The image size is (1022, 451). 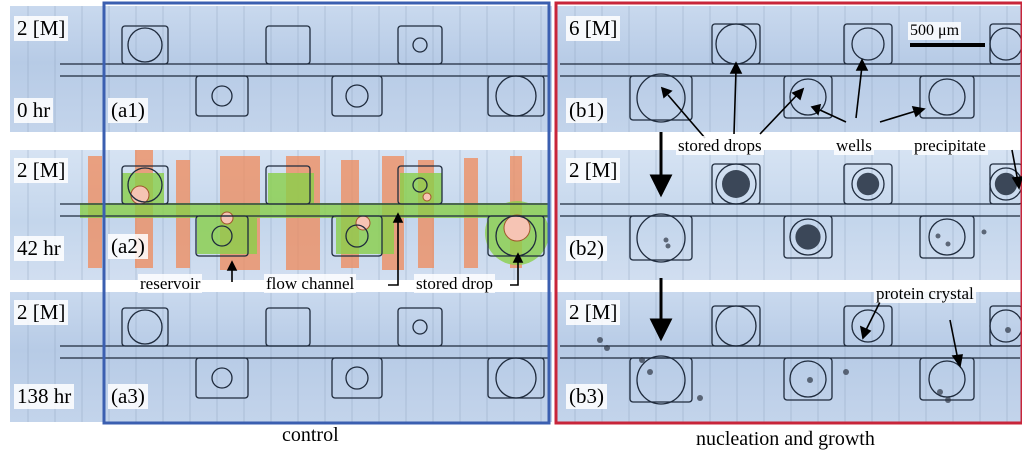 I want to click on scale-bar-label: 500 μm, so click(x=935, y=31).